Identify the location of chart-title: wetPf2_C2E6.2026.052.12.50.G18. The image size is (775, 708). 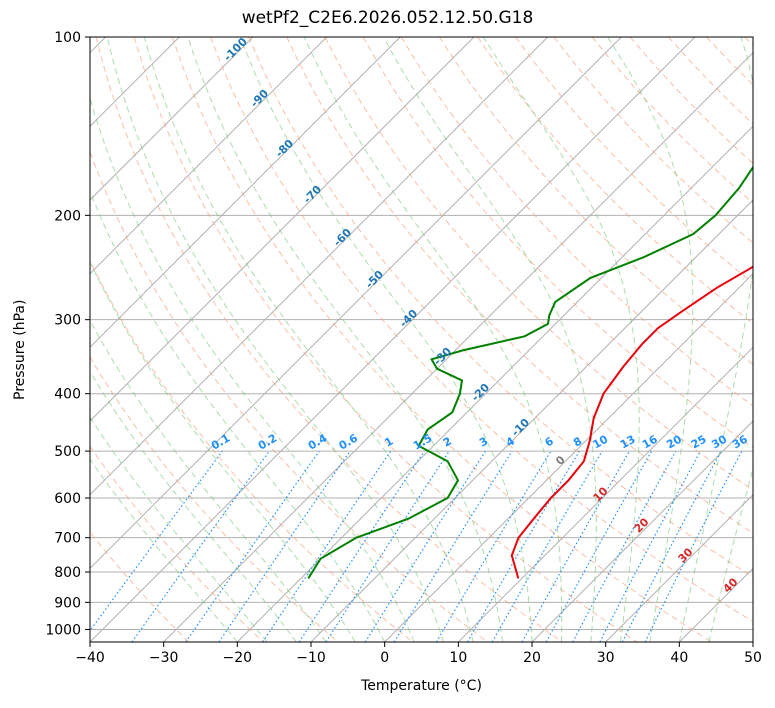
(387, 18).